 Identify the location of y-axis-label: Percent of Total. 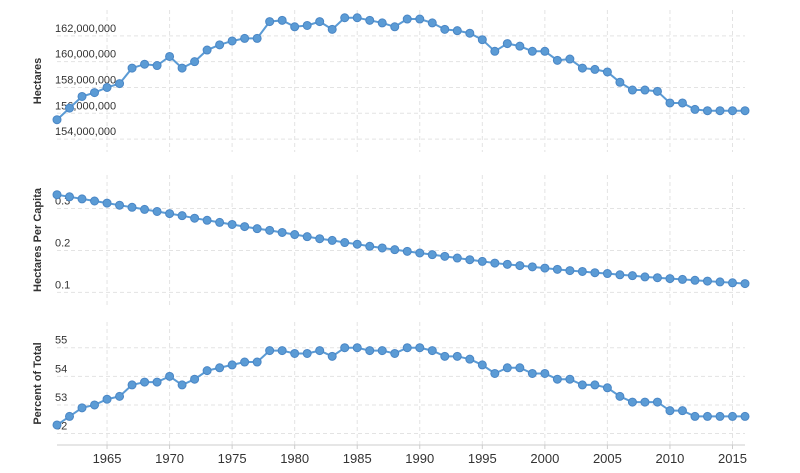
(38, 383).